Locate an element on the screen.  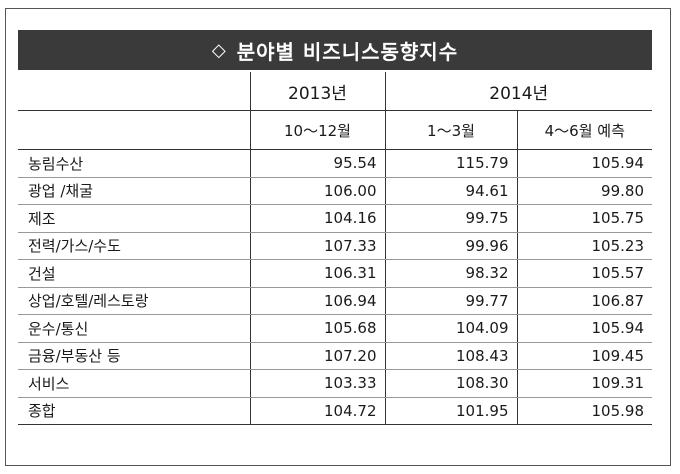
value-2013-oct-dec-cell: 103.33 is located at coordinates (317, 383).